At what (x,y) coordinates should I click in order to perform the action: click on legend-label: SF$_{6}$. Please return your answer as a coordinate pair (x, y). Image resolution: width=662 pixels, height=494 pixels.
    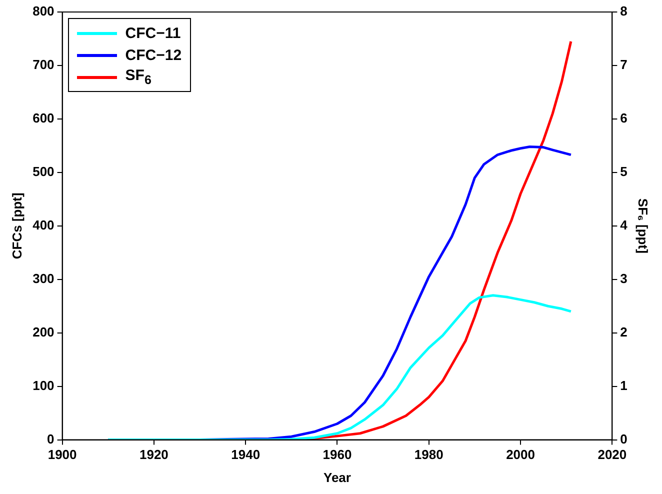
    Looking at the image, I should click on (138, 77).